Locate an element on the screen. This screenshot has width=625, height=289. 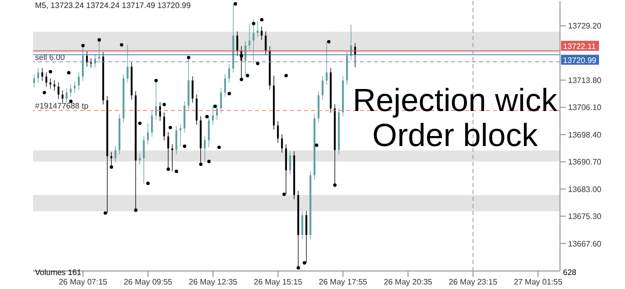
x-tick-label: 26 May 23:15 is located at coordinates (473, 282).